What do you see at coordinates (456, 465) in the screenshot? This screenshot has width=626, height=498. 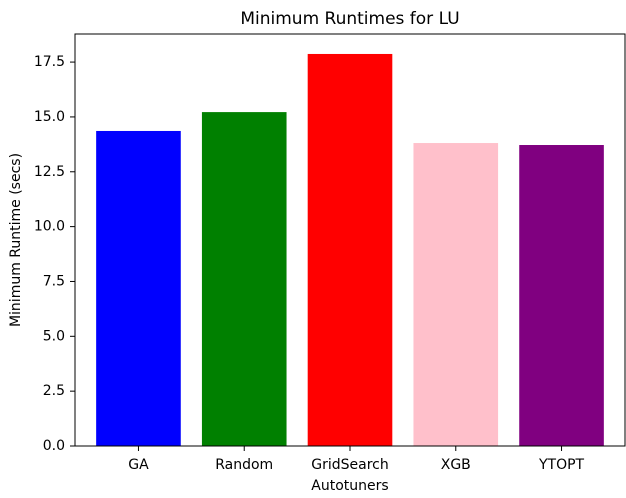 I see `x-tick-label: XGB` at bounding box center [456, 465].